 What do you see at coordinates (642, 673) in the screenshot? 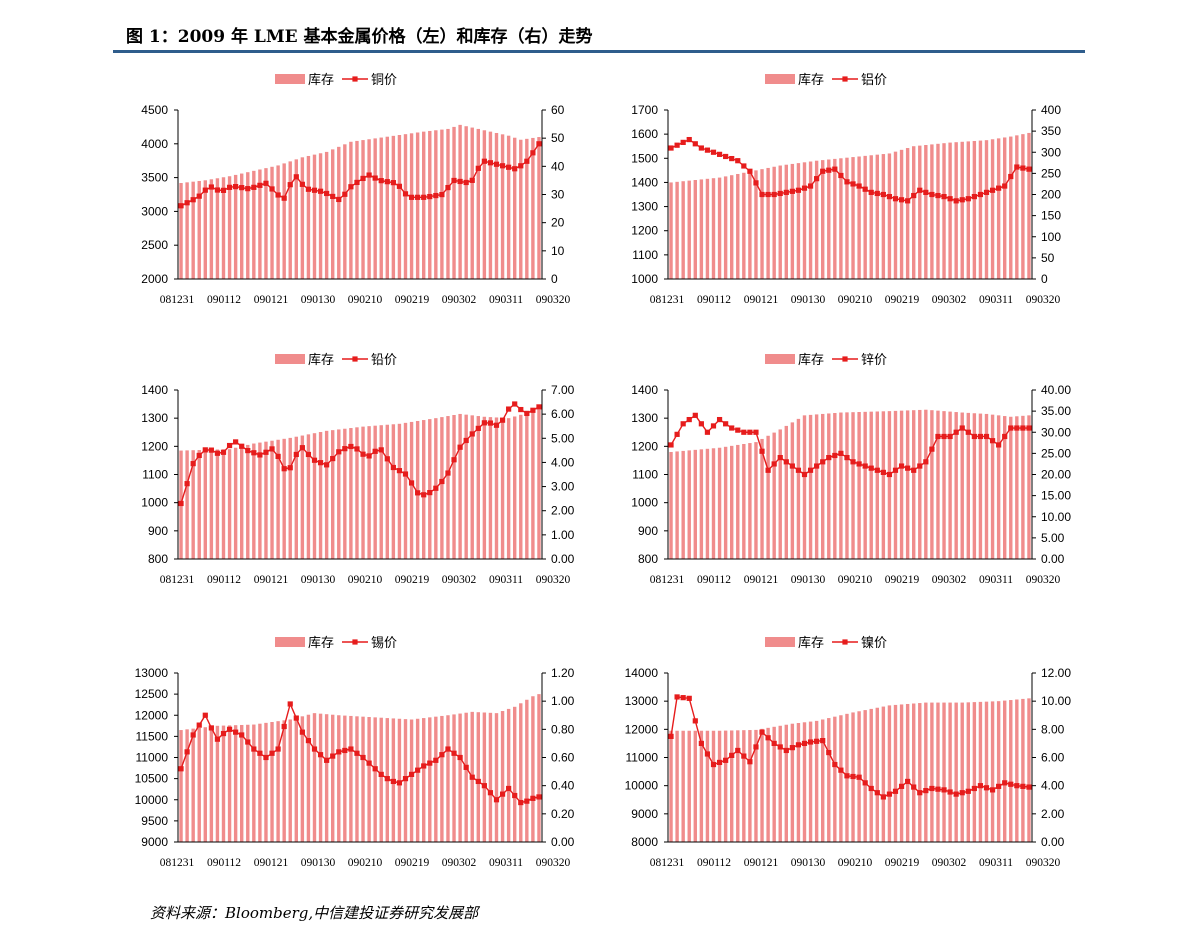
I see `left-tick-label: 14000` at bounding box center [642, 673].